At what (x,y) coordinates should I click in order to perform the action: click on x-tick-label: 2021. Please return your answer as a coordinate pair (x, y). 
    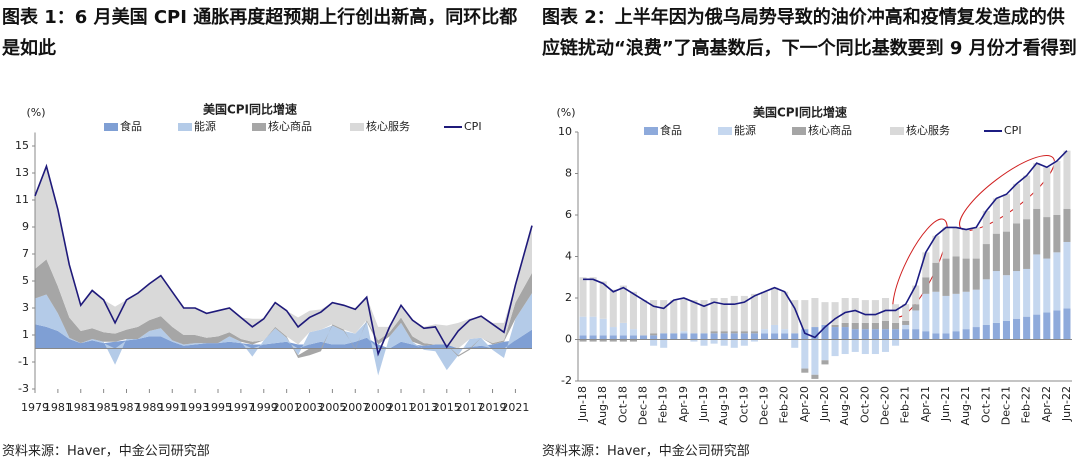
    Looking at the image, I should click on (515, 407).